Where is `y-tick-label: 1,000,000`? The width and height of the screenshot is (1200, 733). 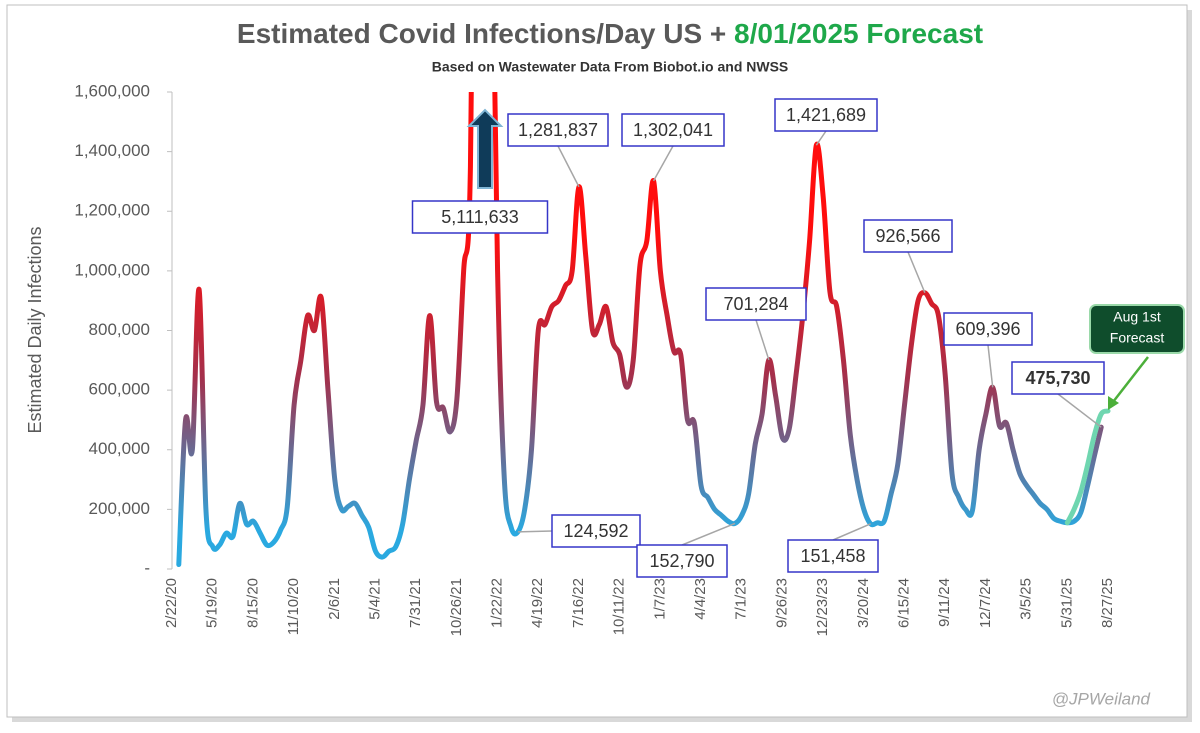
y-tick-label: 1,000,000 is located at coordinates (112, 269).